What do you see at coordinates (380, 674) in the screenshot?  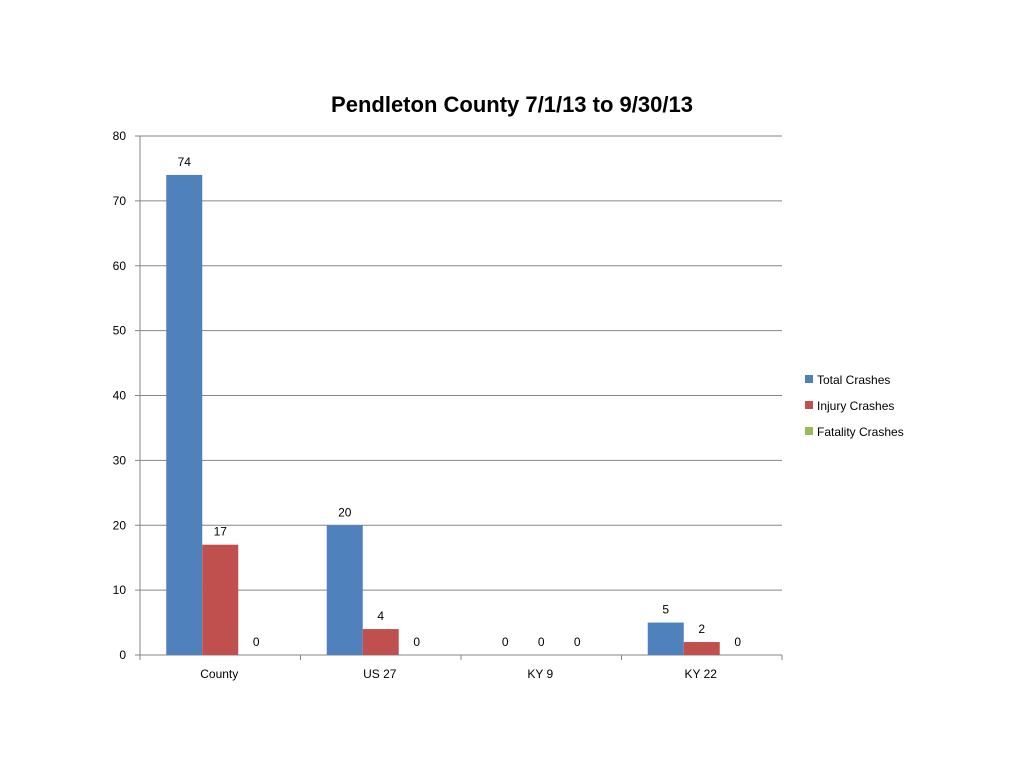 I see `x-tick-label: US 27` at bounding box center [380, 674].